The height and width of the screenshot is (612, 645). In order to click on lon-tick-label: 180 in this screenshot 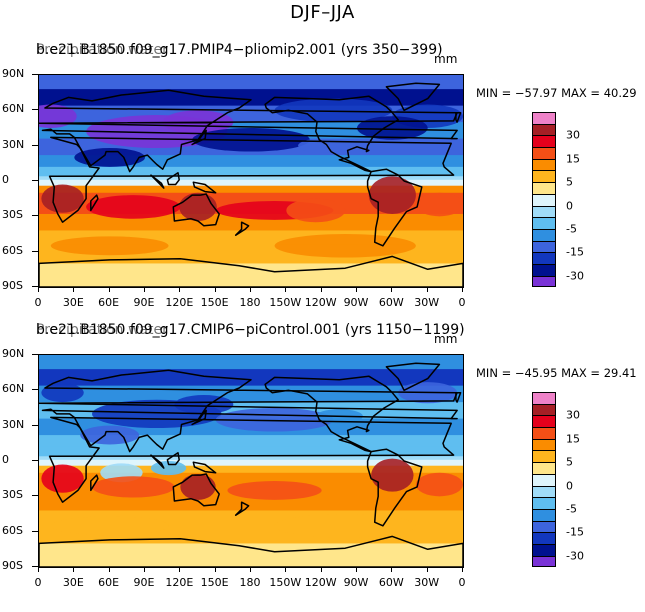, I will do `click(250, 302)`.